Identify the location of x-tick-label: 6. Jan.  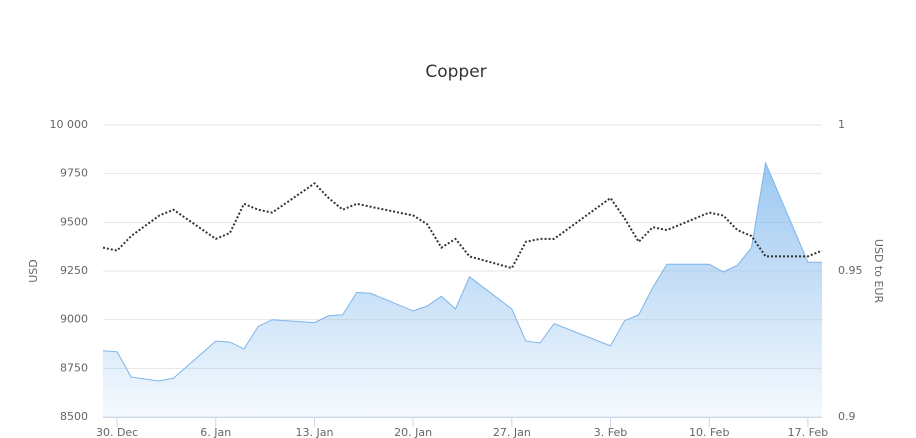
(215, 432).